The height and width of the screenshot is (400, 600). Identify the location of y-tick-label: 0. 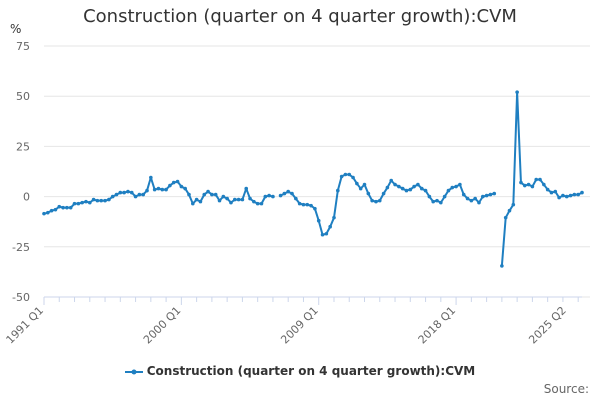
(26, 197).